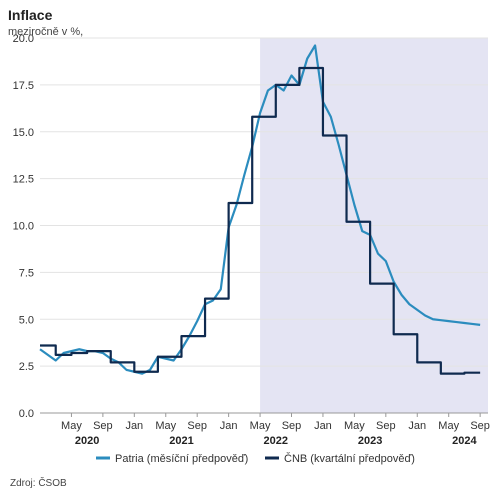 Image resolution: width=500 pixels, height=500 pixels. Describe the element at coordinates (464, 441) in the screenshot. I see `x-year-label: 2024` at that location.